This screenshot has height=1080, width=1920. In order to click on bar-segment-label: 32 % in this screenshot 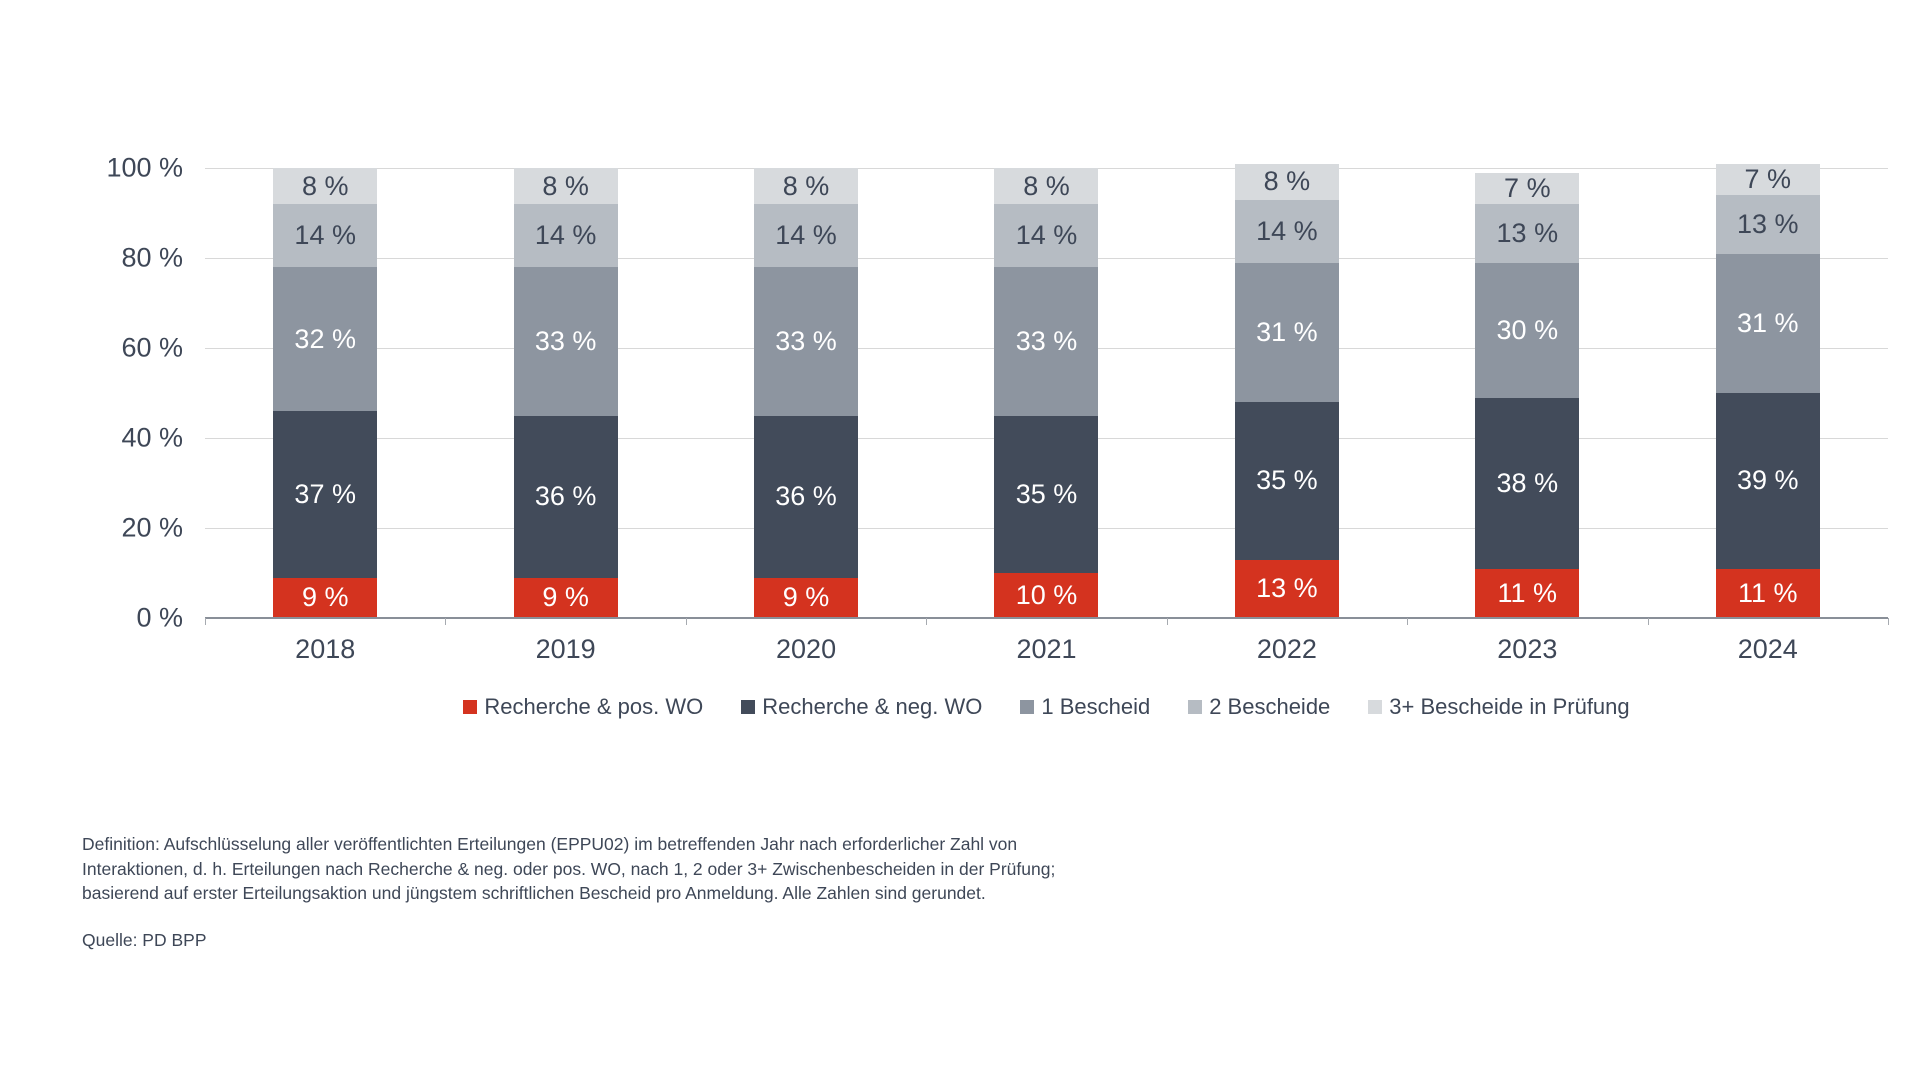, I will do `click(325, 338)`.